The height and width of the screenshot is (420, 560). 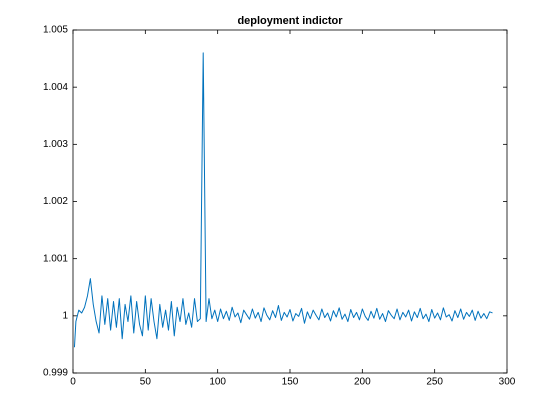 What do you see at coordinates (290, 382) in the screenshot?
I see `x-tick-label: 150` at bounding box center [290, 382].